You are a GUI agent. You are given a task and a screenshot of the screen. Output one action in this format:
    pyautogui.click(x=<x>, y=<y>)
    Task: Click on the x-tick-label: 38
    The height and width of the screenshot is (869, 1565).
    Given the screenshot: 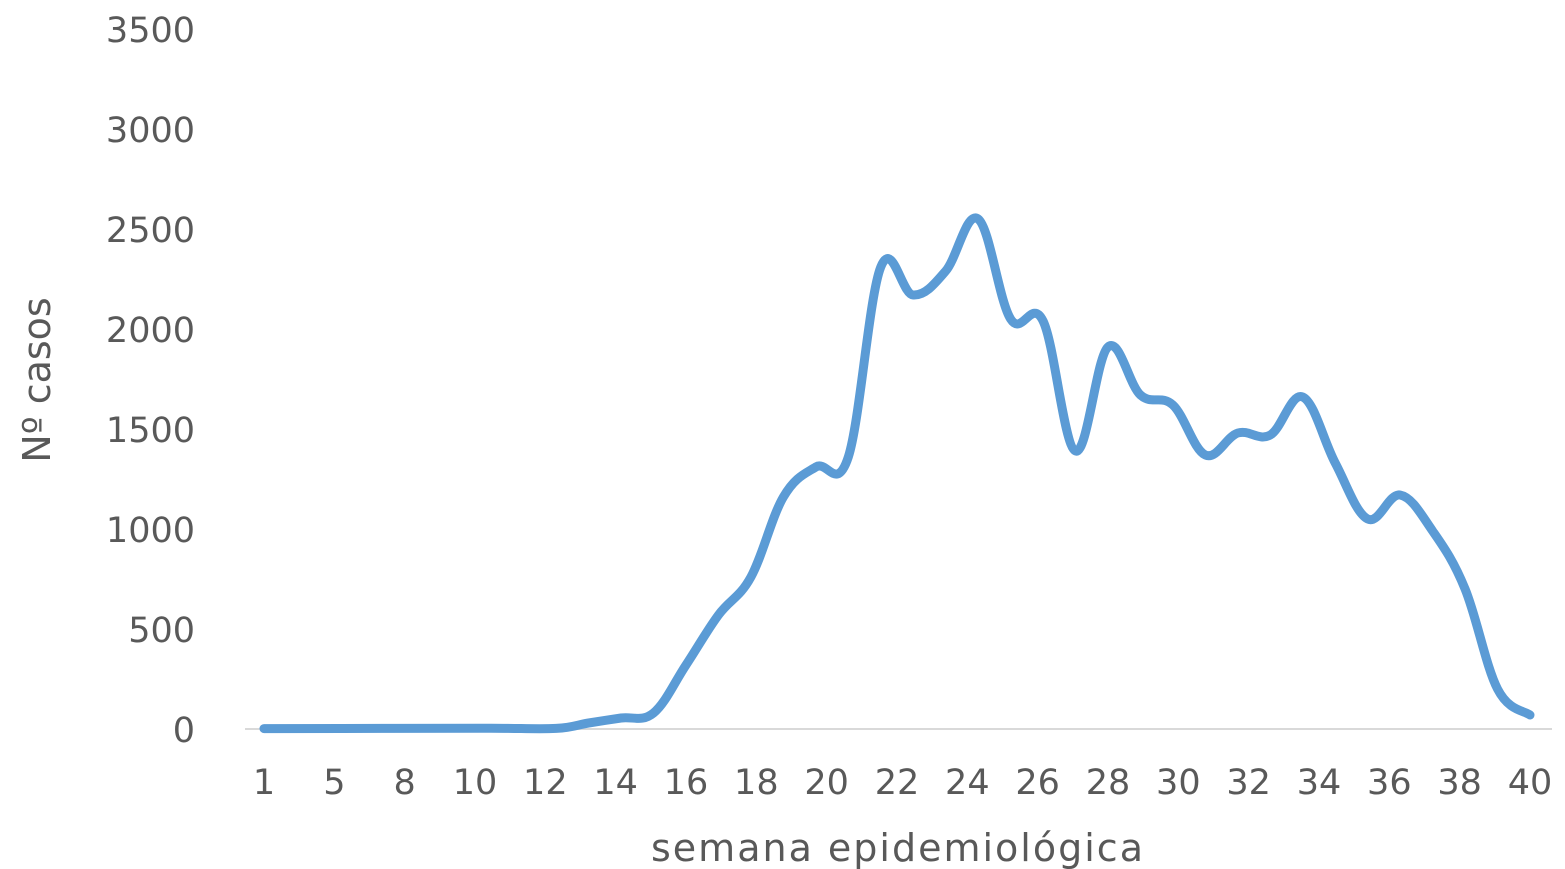 What is the action you would take?
    pyautogui.click(x=1459, y=783)
    